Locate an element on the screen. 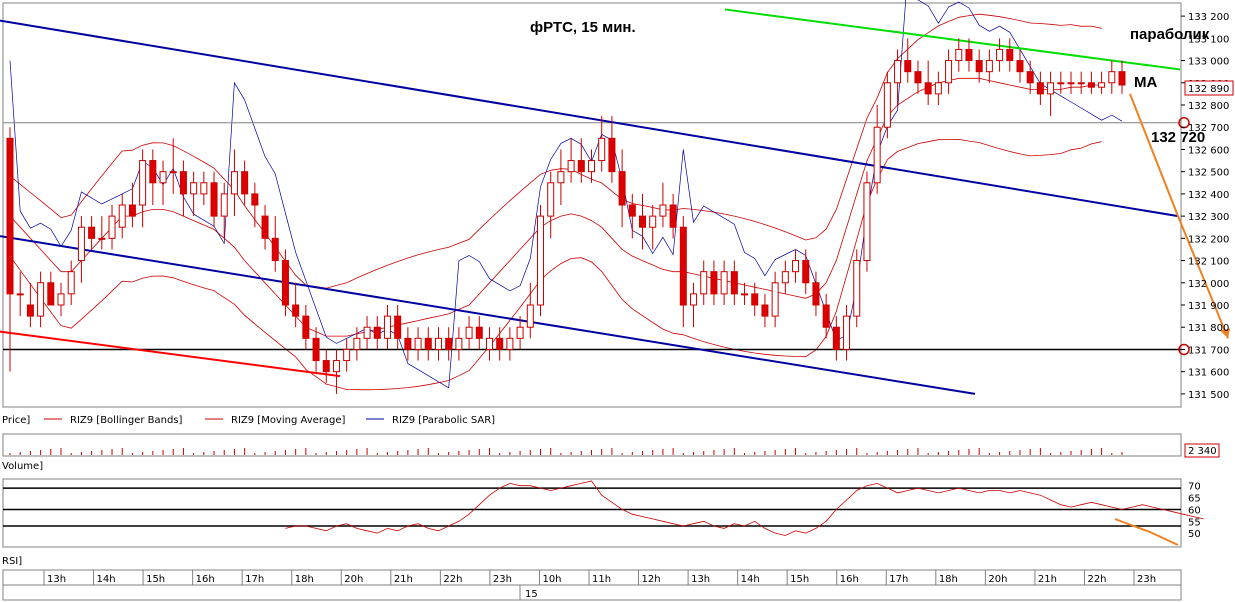 The image size is (1235, 602). legend-moving-average: RIZ9 [Moving Average] is located at coordinates (288, 420).